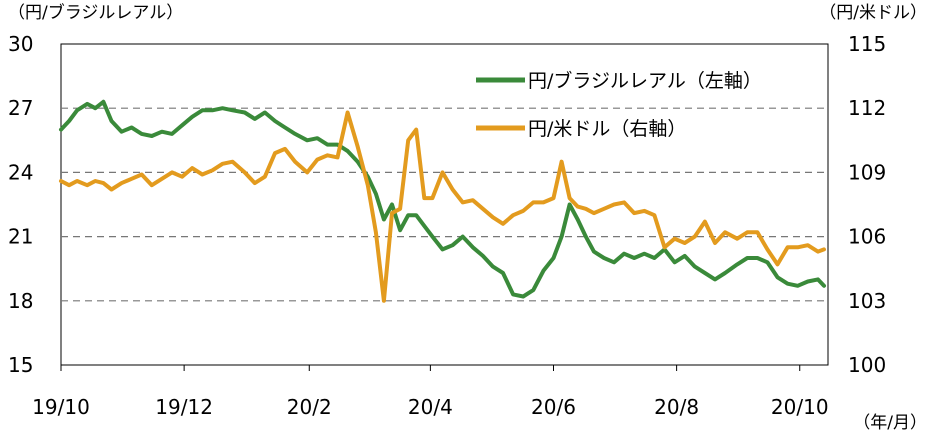 This screenshot has width=934, height=436. I want to click on right-axis-ticks: 100 103 106 109 112 115, so click(867, 204).